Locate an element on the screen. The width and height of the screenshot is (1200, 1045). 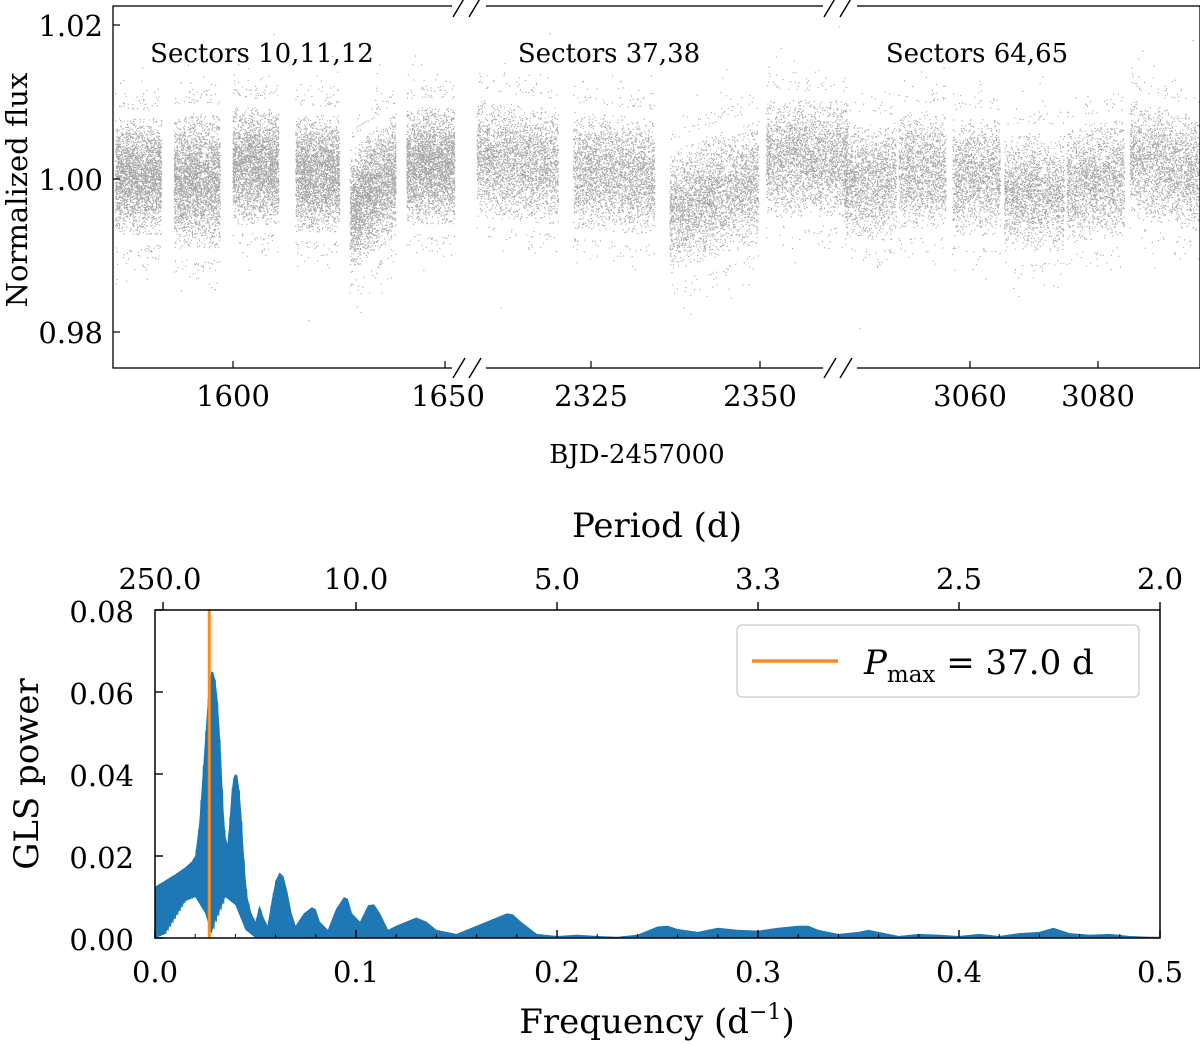
sector-label-3: Sectors 64,65 is located at coordinates (977, 54).